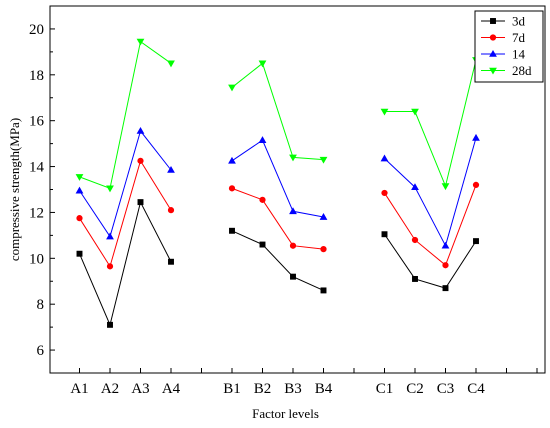  Describe the element at coordinates (79, 389) in the screenshot. I see `x-tick-label: A1` at that location.